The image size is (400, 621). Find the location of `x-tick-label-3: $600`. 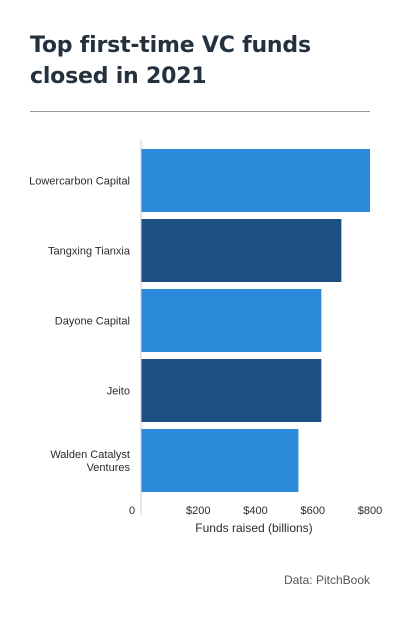

x-tick-label-3: $600 is located at coordinates (313, 511).